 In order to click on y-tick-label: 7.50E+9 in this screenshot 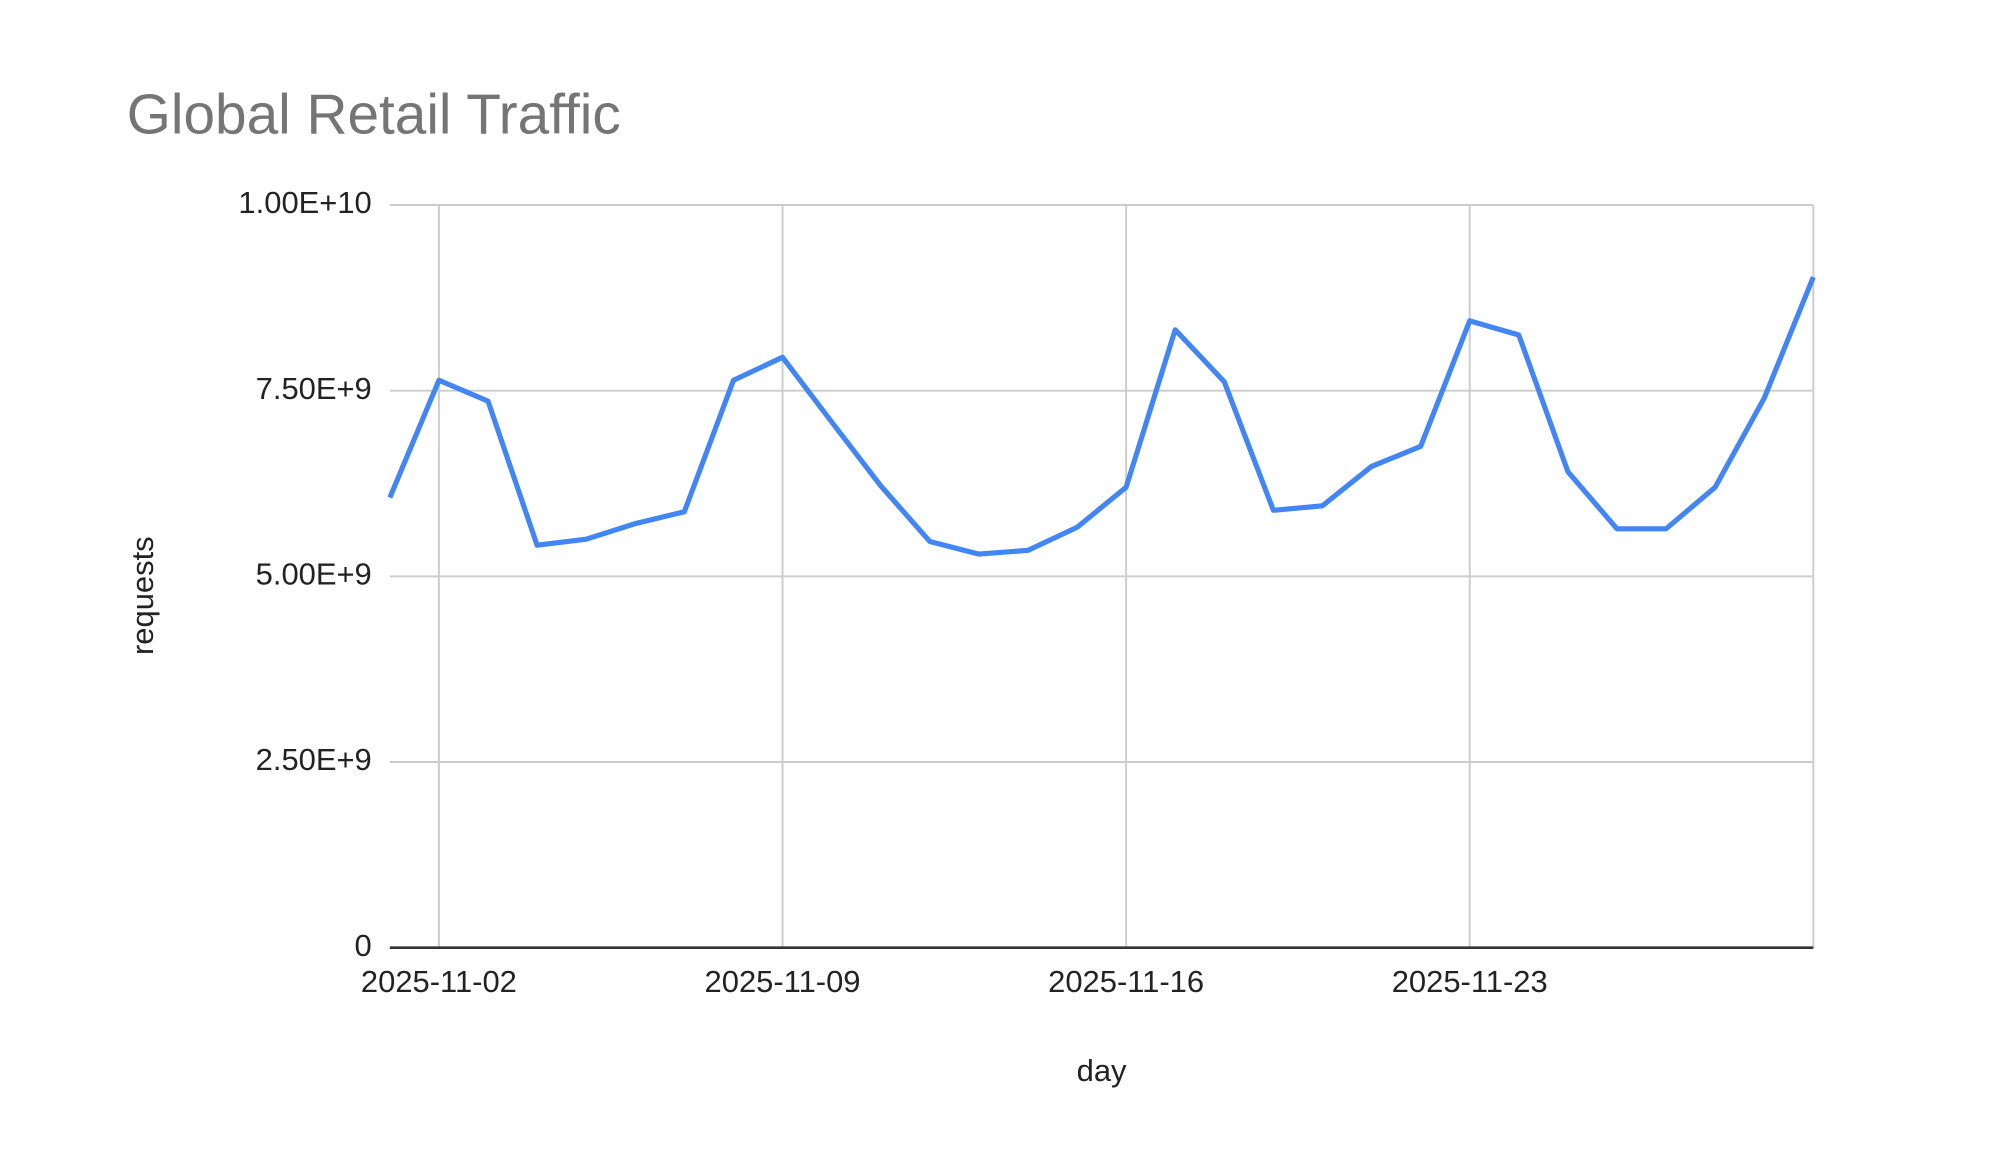, I will do `click(314, 388)`.